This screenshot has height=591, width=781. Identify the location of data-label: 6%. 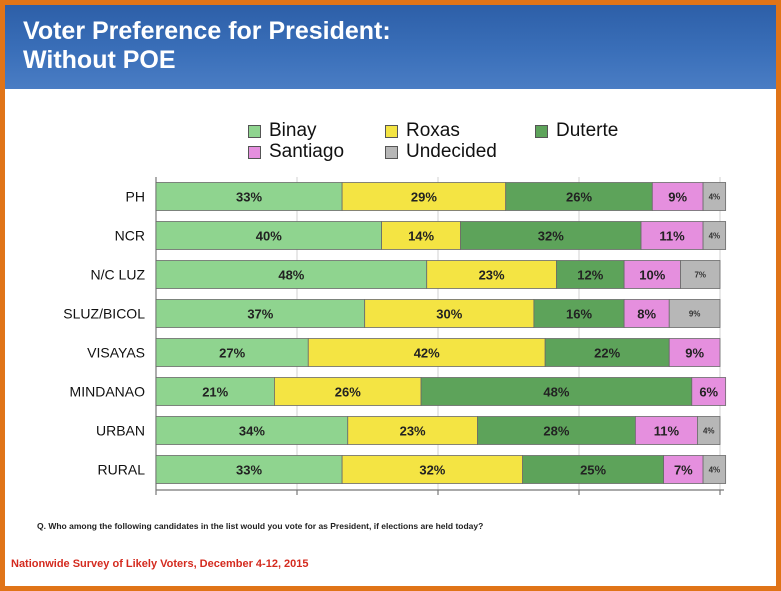
(708, 392).